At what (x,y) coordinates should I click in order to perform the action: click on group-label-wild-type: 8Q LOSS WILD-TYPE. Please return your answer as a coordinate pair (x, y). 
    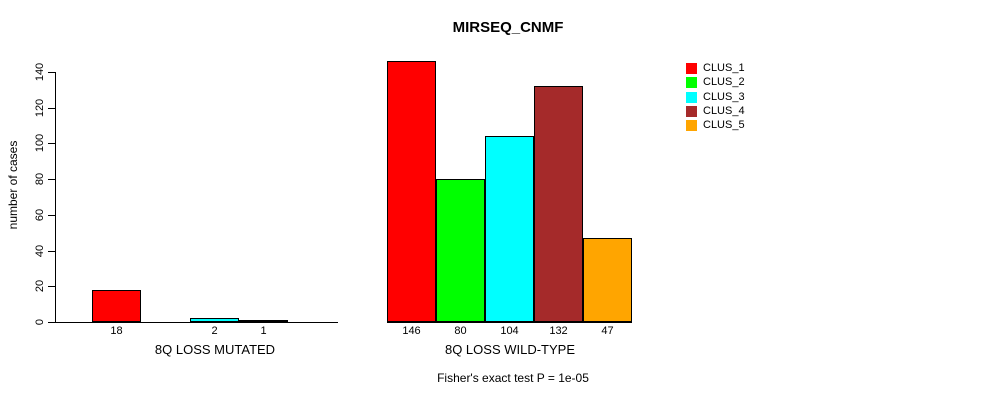
    Looking at the image, I should click on (510, 349).